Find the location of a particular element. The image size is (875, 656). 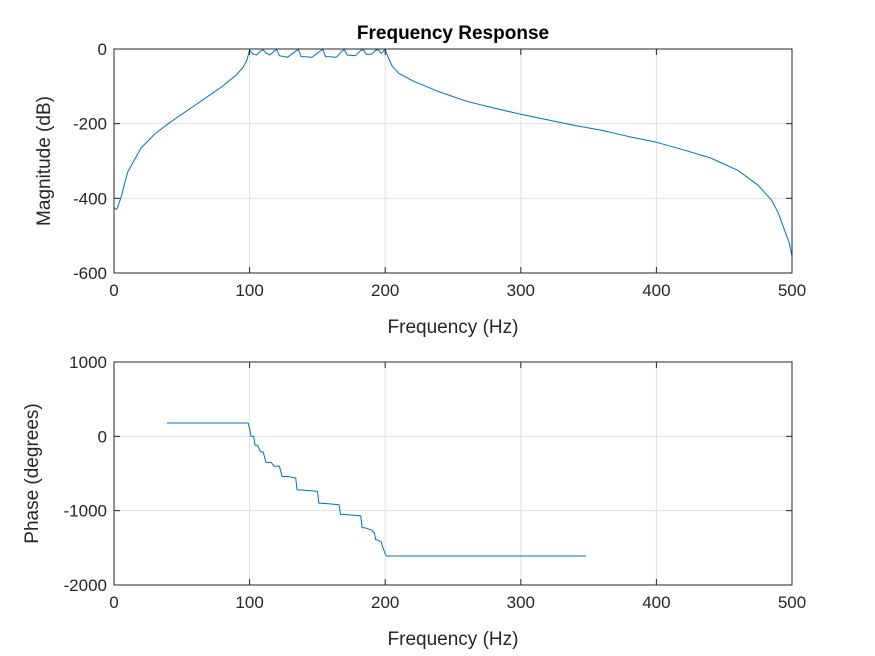

y-tick-label: -600 is located at coordinates (90, 273).